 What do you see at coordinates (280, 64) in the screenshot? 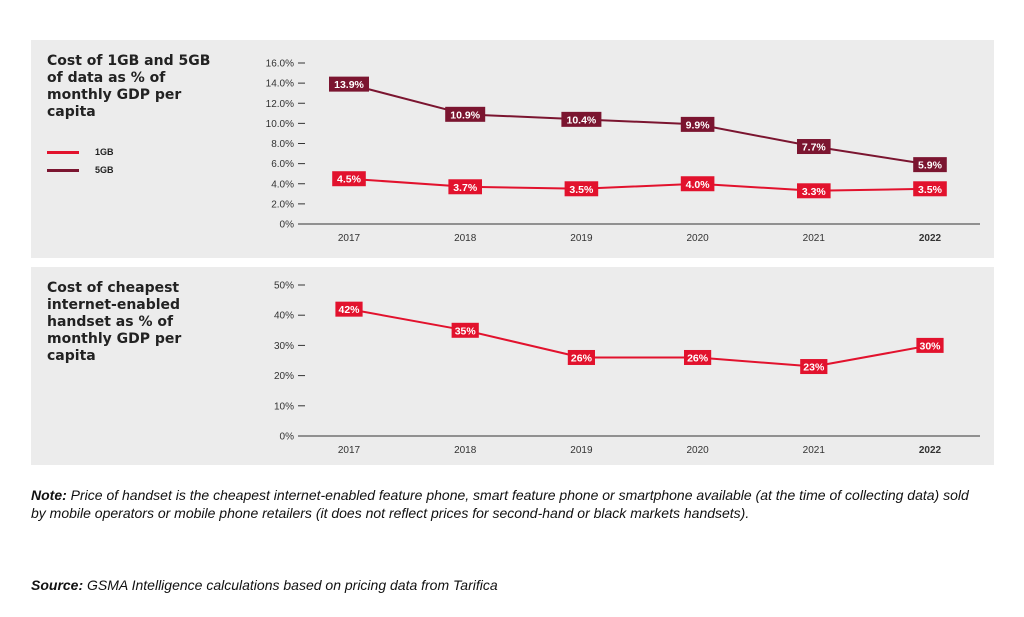
I see `data-cost-y-tick-label: 16.0%` at bounding box center [280, 64].